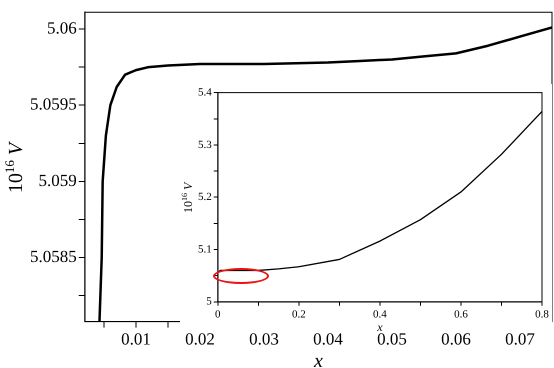  What do you see at coordinates (299, 314) in the screenshot?
I see `x-tick-label: 0.2` at bounding box center [299, 314].